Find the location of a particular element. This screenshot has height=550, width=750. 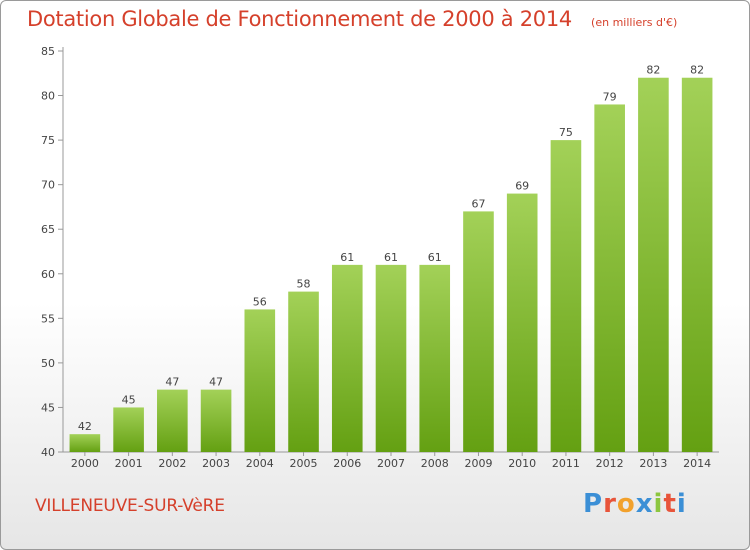

proxiti-logo: Proxiti is located at coordinates (635, 504).